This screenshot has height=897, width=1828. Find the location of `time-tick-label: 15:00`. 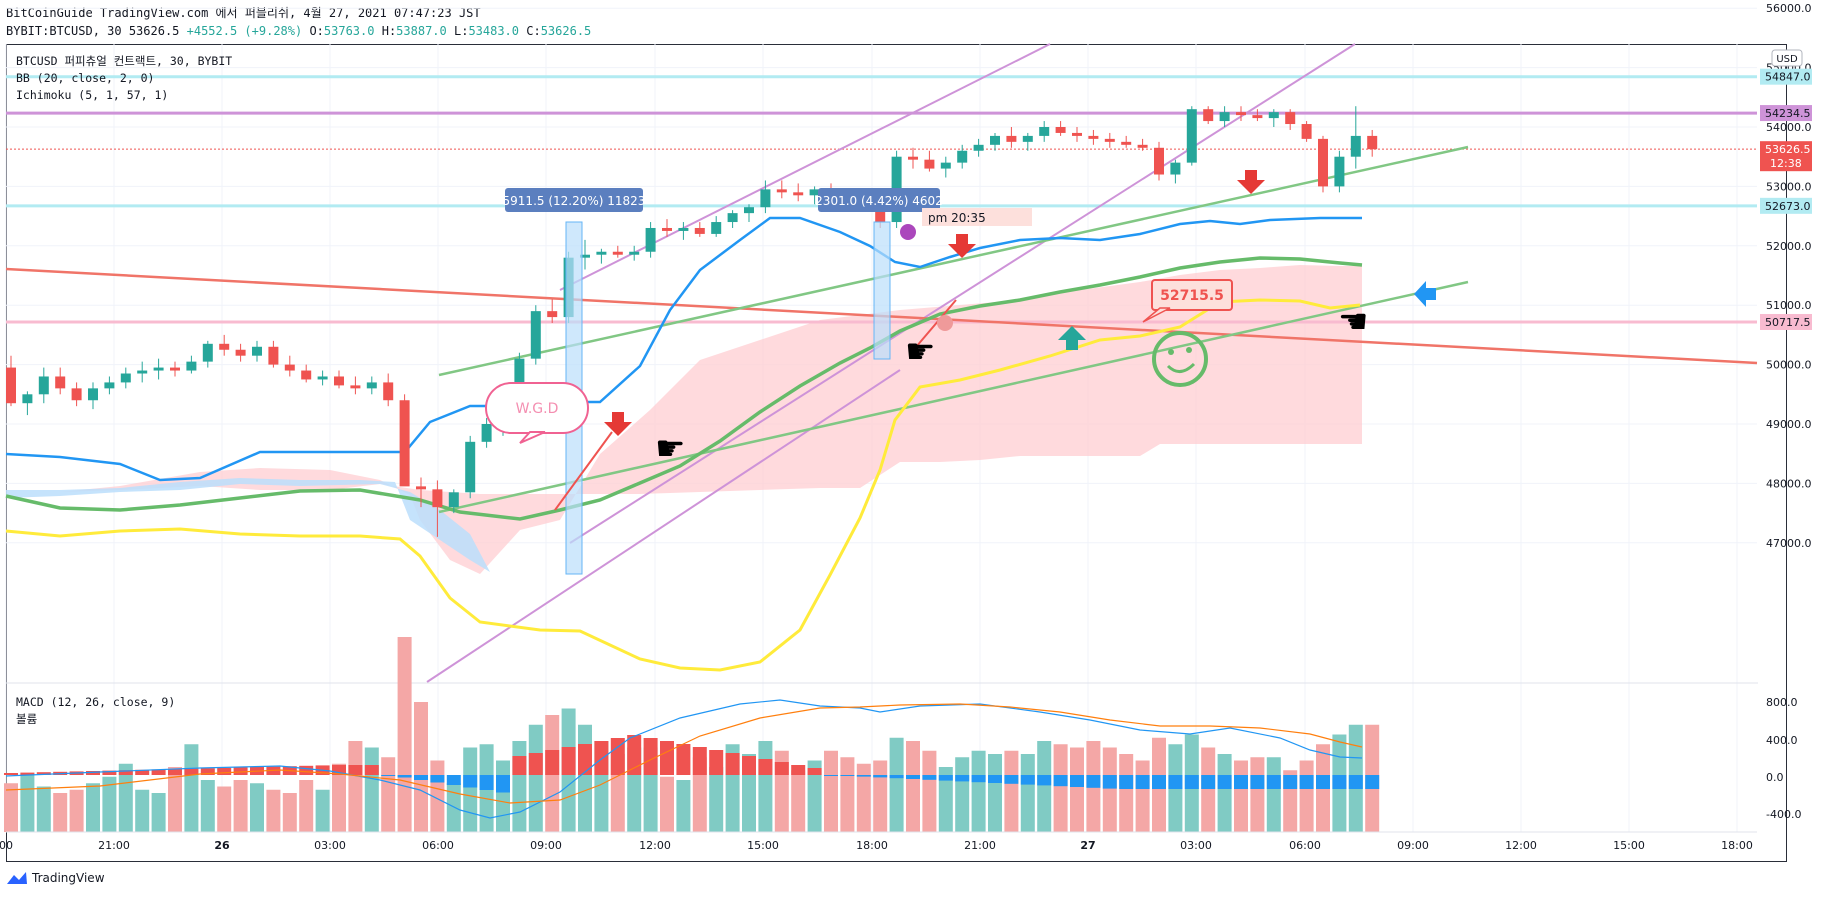

time-tick-label: 15:00 is located at coordinates (1629, 845).